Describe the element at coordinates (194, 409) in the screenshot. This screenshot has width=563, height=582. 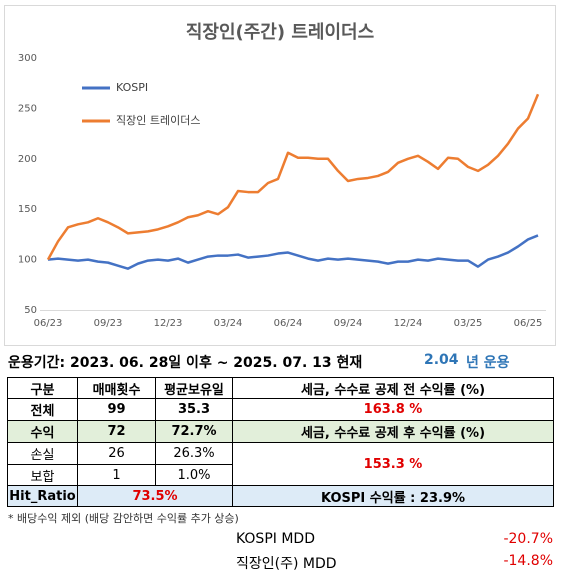
I see `cell: 35.3` at that location.